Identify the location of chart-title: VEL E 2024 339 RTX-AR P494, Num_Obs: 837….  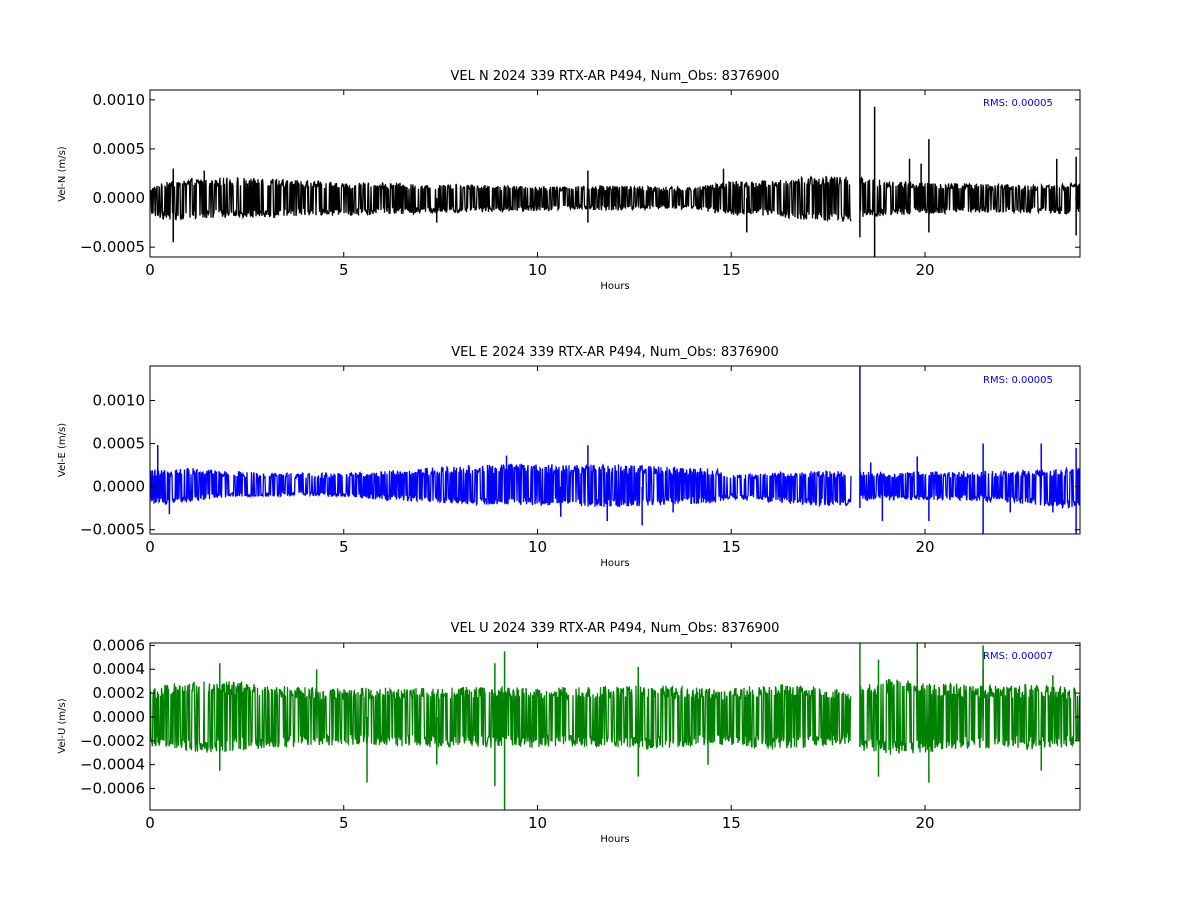
(614, 352).